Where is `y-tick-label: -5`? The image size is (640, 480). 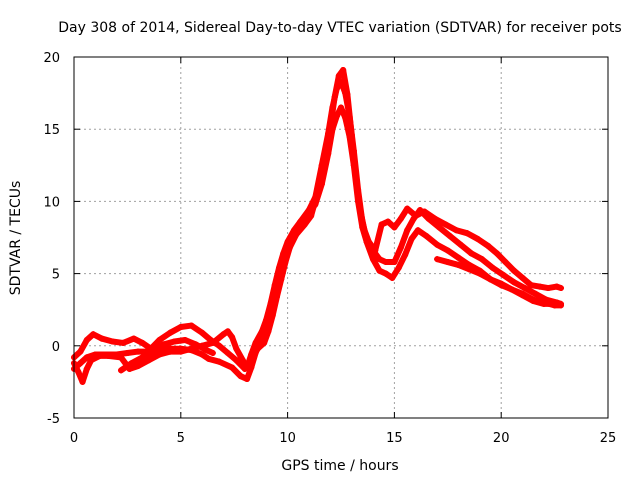
y-tick-label: -5 is located at coordinates (53, 419).